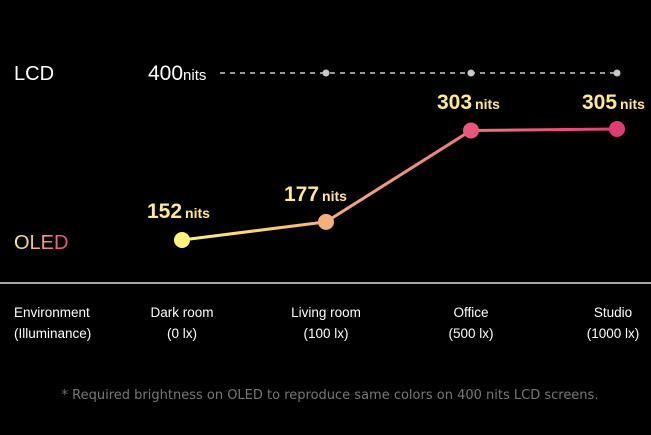 This screenshot has height=435, width=651. What do you see at coordinates (599, 102) in the screenshot?
I see `oled-value-number: 305` at bounding box center [599, 102].